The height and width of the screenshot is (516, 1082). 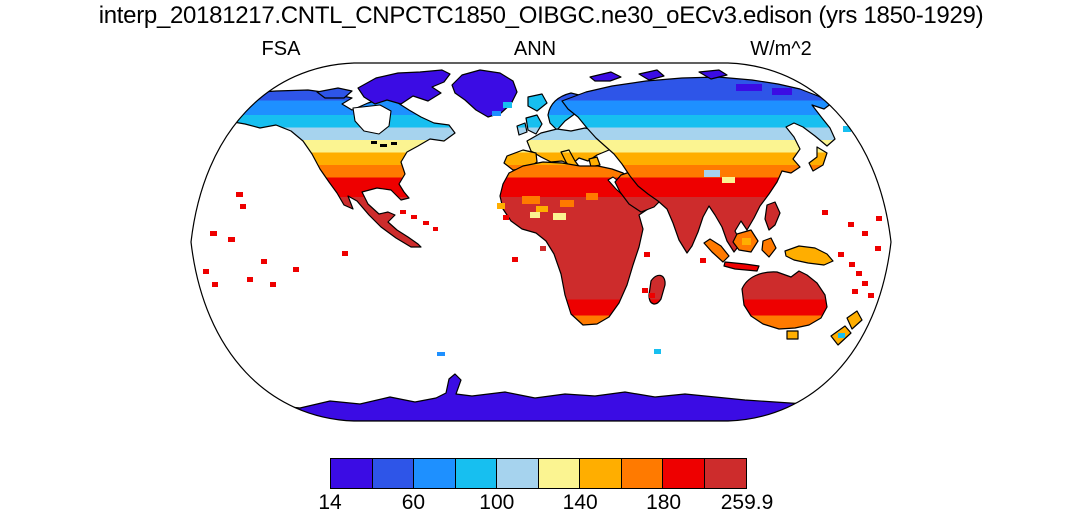 What do you see at coordinates (818, 159) in the screenshot?
I see `japan` at bounding box center [818, 159].